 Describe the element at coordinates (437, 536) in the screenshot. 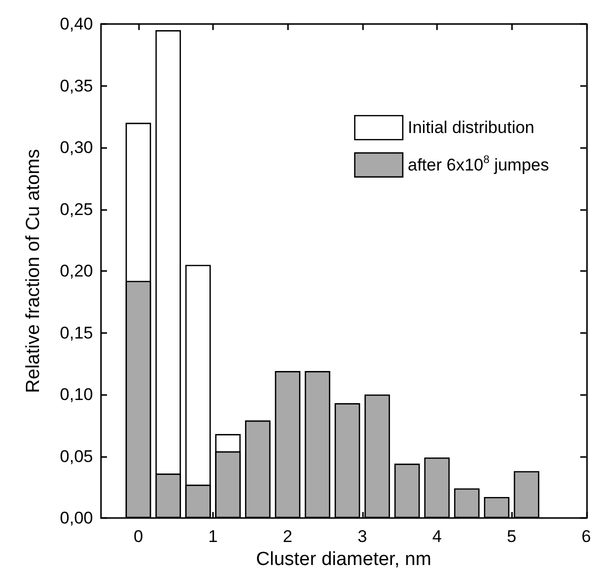

I see `x-tick-label: 4` at that location.